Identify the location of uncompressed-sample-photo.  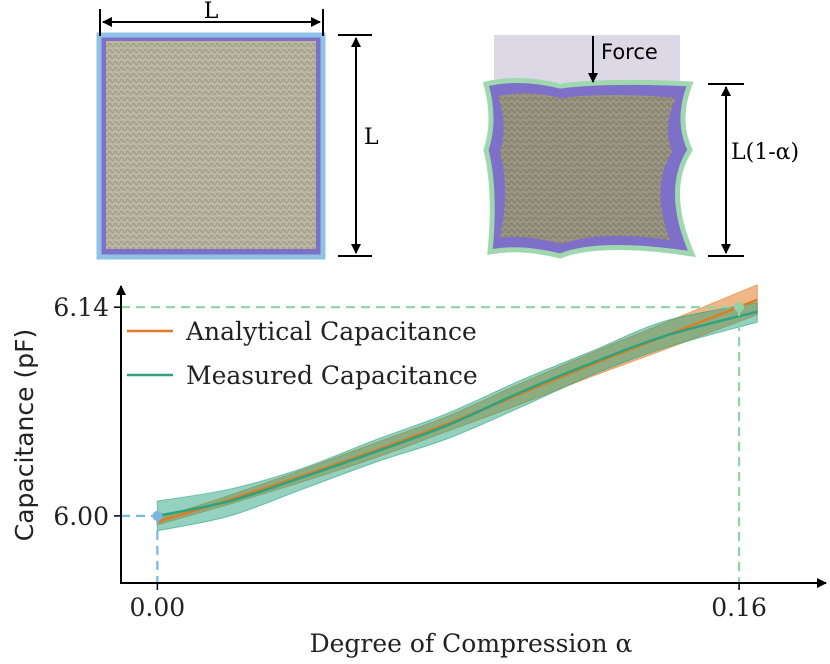
(211, 146).